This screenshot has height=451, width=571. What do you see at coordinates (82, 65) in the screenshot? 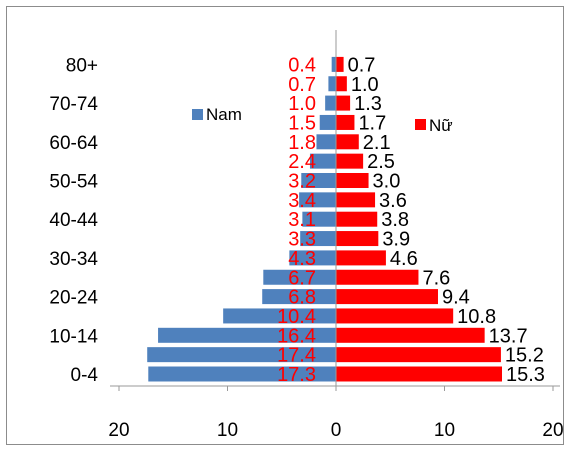
I see `y-tick-label: 80+` at bounding box center [82, 65].